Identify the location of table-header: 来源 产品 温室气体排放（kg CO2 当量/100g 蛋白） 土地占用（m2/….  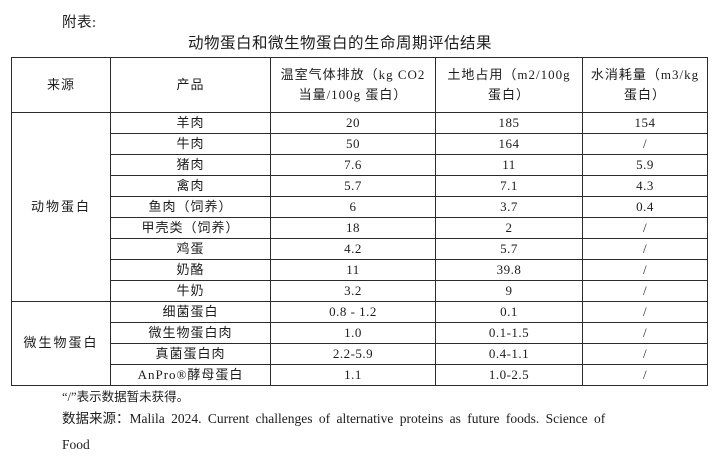
(359, 85).